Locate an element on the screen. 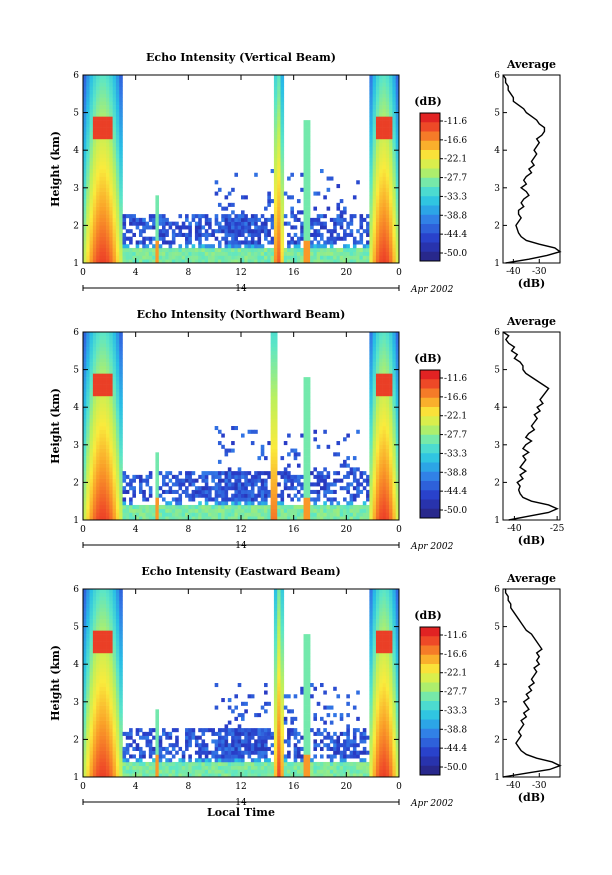 This screenshot has height=875, width=612. day-label: 14 is located at coordinates (241, 546).